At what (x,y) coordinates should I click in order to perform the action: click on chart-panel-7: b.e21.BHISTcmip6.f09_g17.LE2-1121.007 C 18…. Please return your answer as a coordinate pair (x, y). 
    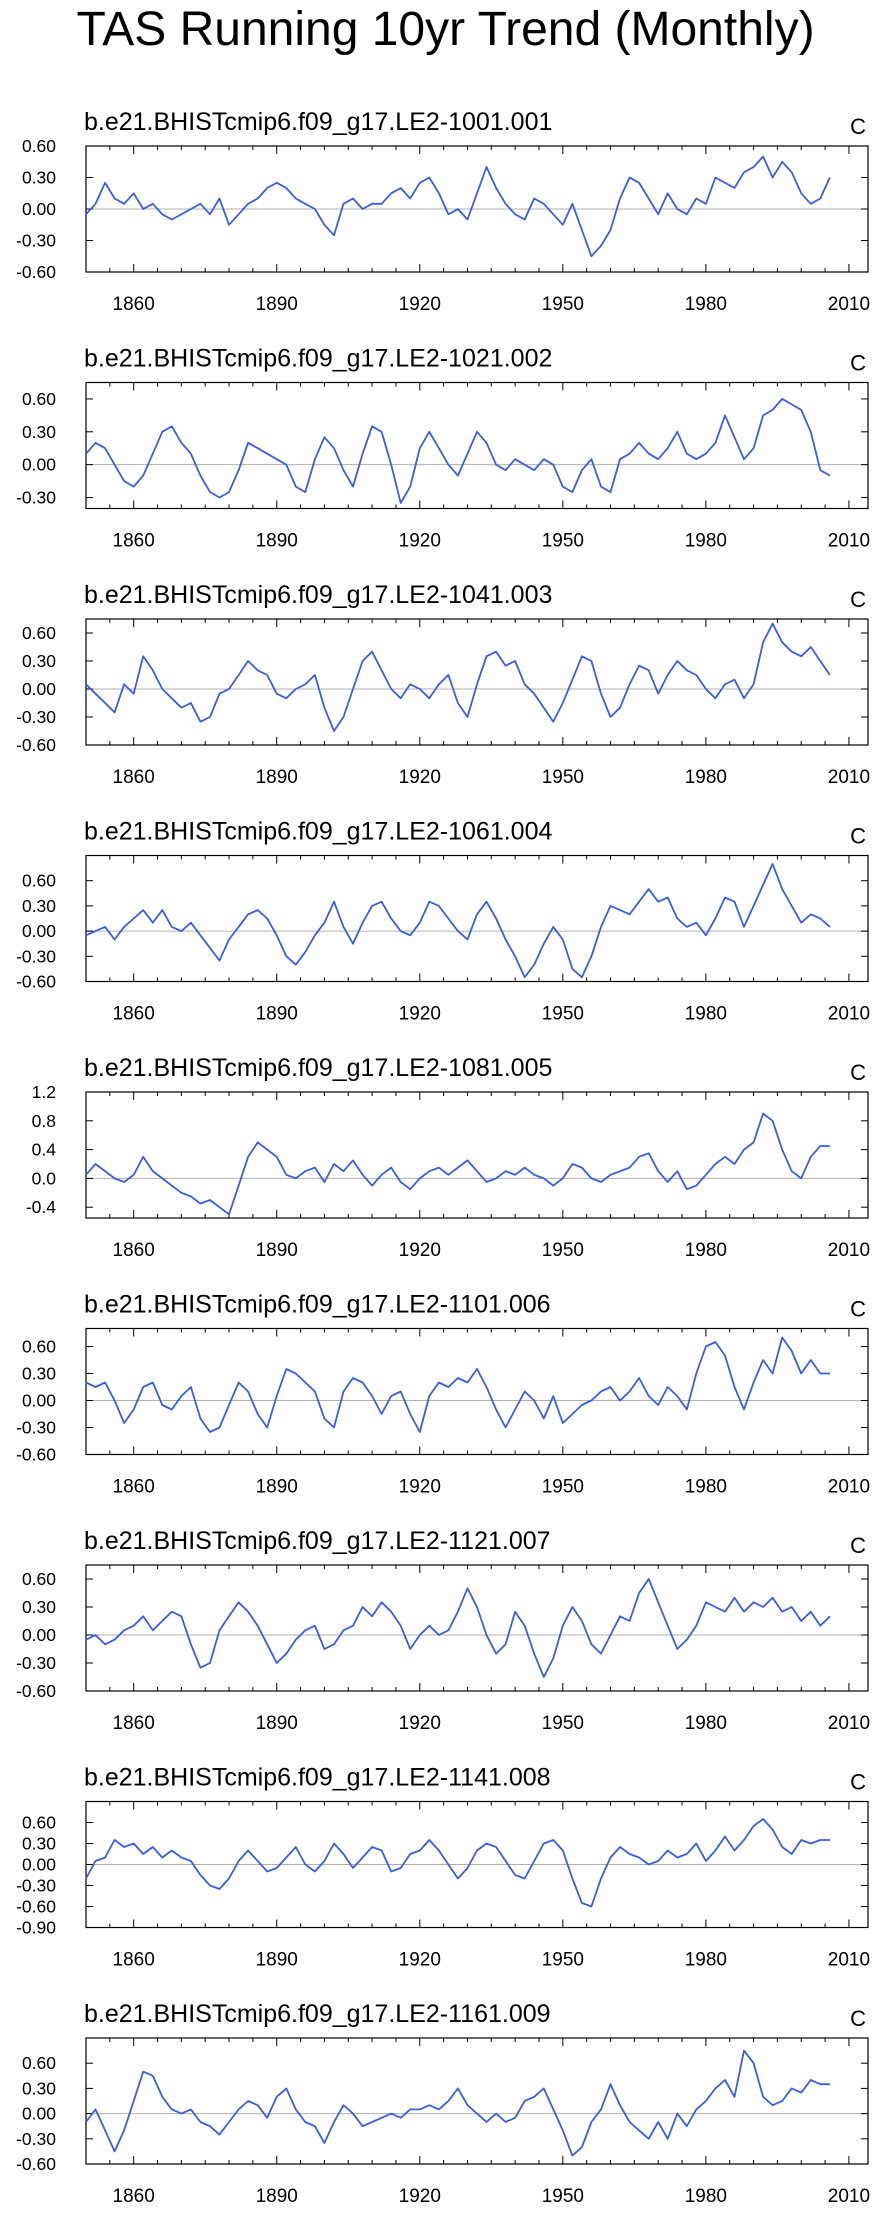
    Looking at the image, I should click on (443, 1630).